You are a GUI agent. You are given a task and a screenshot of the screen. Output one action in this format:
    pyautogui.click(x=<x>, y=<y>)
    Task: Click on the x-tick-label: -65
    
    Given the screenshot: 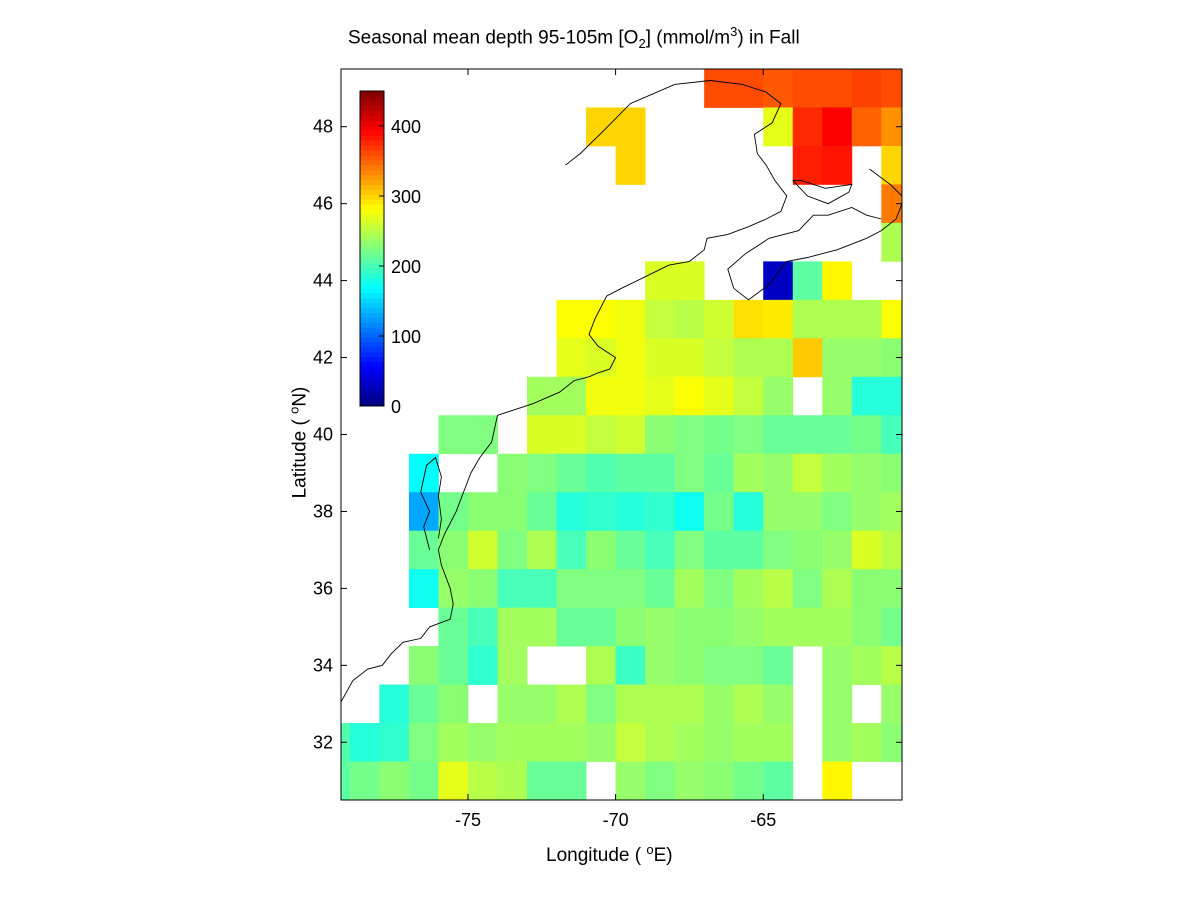 What is the action you would take?
    pyautogui.click(x=763, y=820)
    